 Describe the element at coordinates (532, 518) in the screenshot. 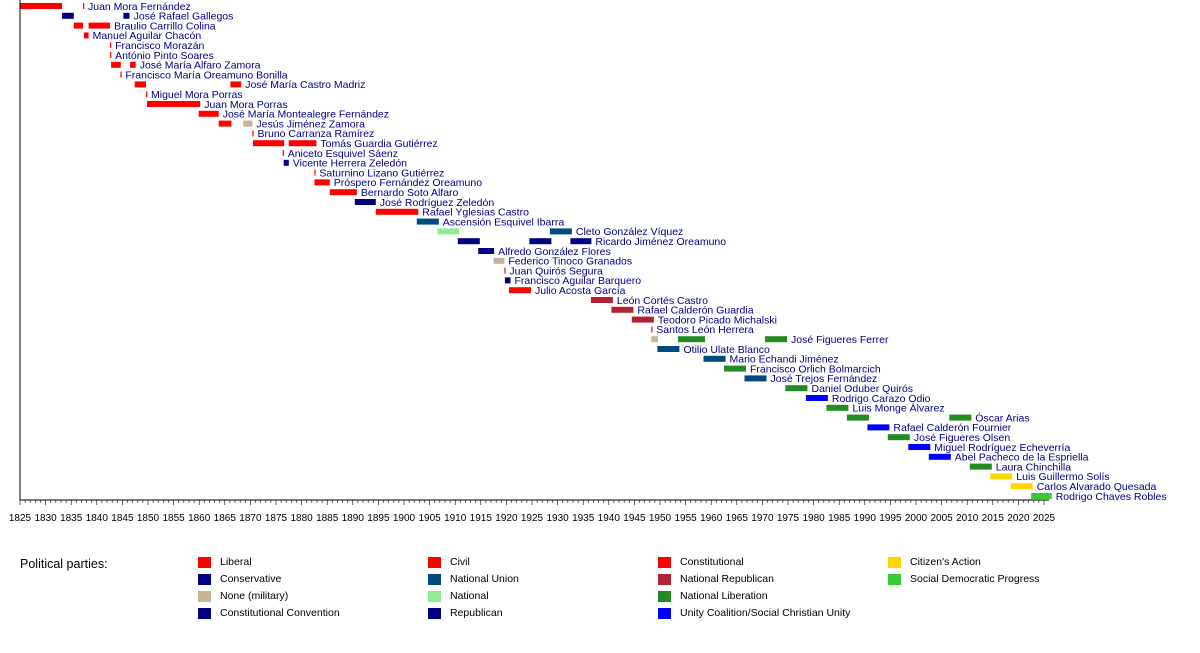

I see `tick-label: 1925` at that location.